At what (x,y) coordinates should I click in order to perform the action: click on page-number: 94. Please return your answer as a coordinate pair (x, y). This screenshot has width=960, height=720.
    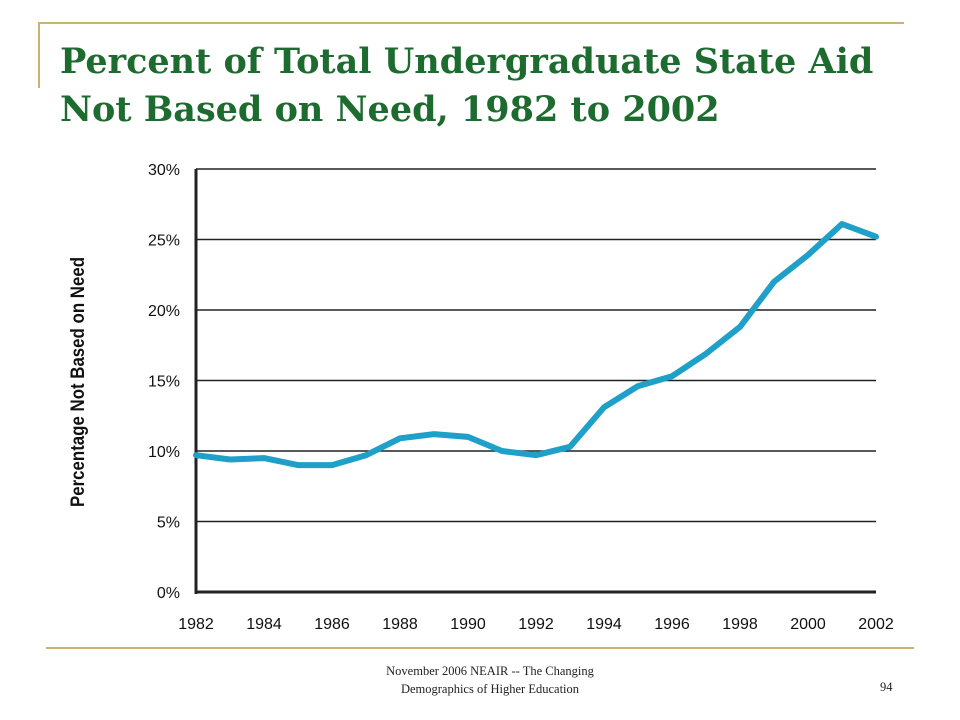
    Looking at the image, I should click on (886, 687).